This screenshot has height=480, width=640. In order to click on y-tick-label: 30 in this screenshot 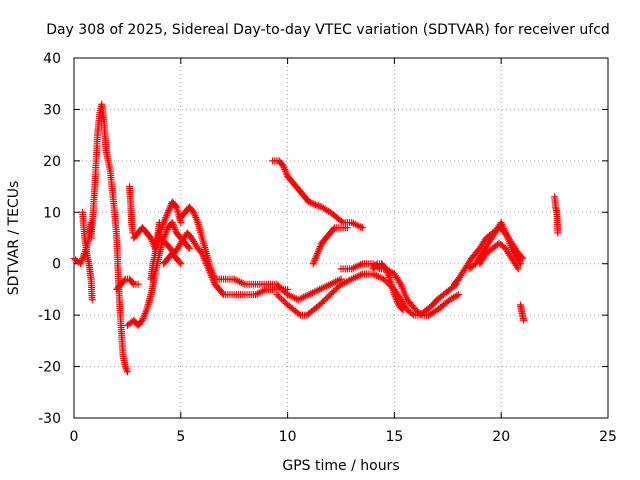, I will do `click(52, 110)`.